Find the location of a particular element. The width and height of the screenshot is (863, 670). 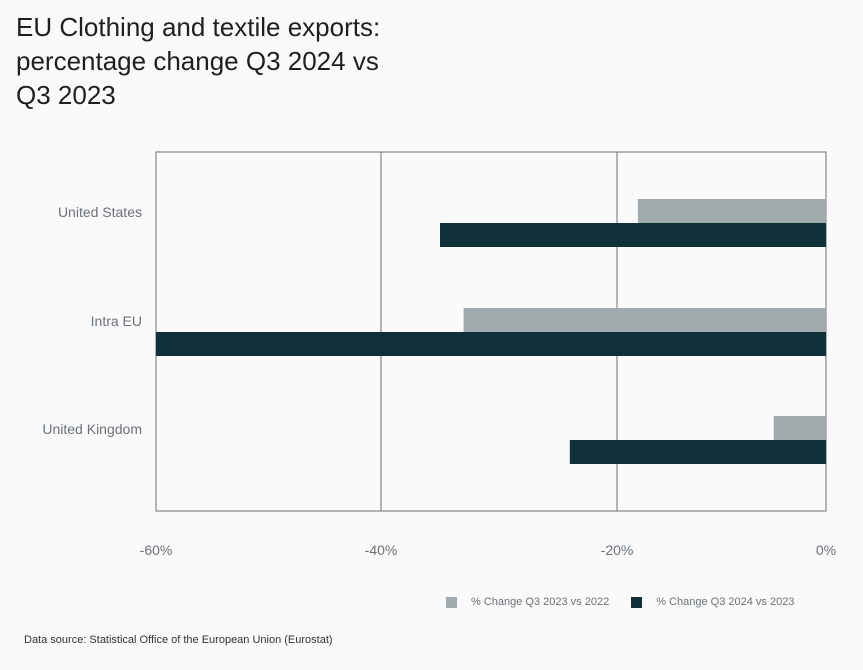

title-line-3: Q3 2023 is located at coordinates (66, 95).